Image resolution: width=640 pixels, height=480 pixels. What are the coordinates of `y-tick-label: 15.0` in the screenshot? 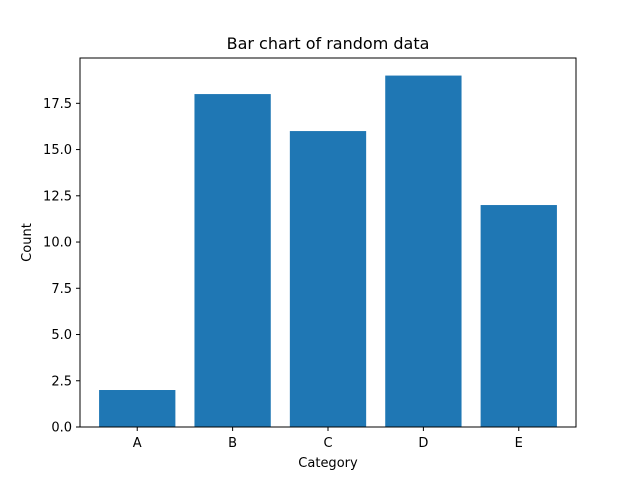 It's located at (57, 150).